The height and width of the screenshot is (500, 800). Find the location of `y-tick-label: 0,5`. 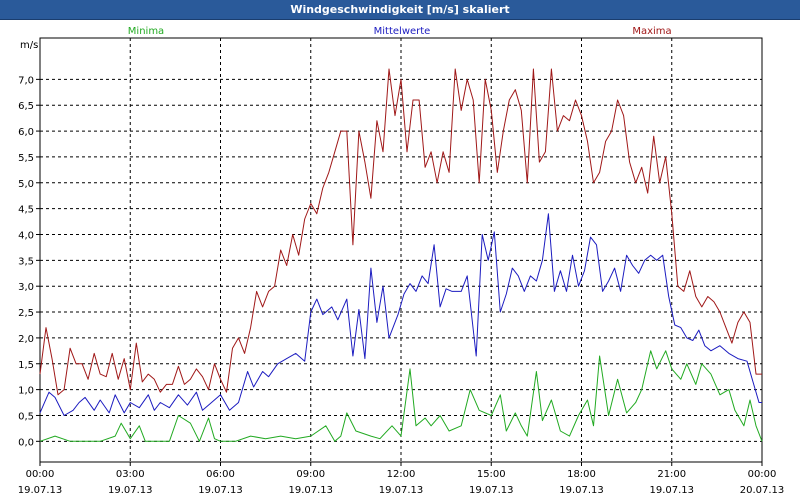

y-tick-label: 0,5 is located at coordinates (26, 416).